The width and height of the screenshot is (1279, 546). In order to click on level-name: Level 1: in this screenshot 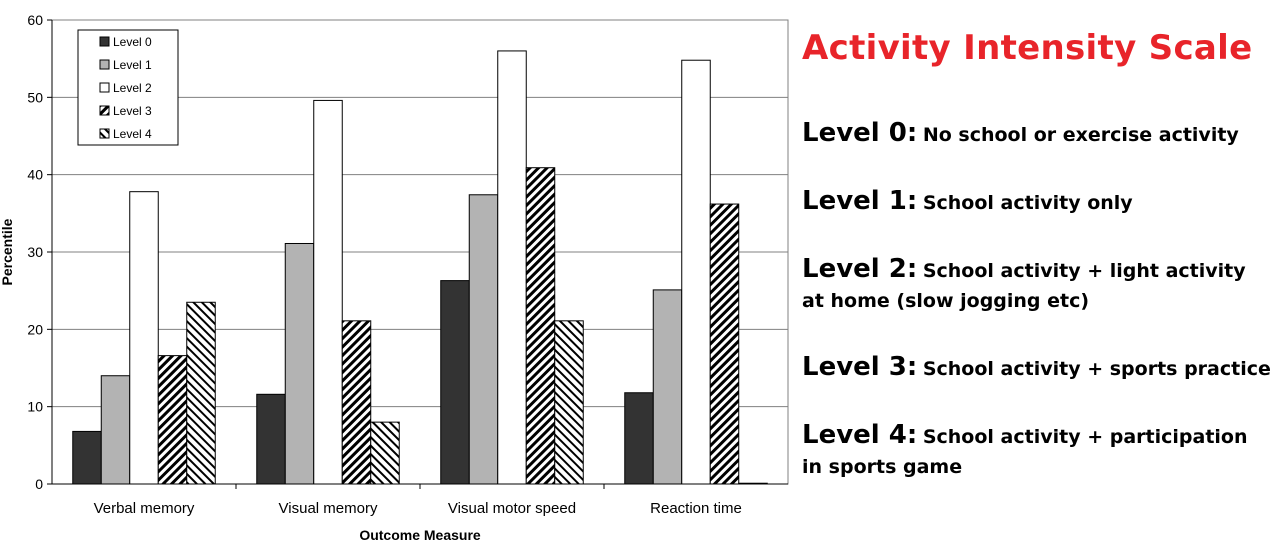, I will do `click(860, 201)`.